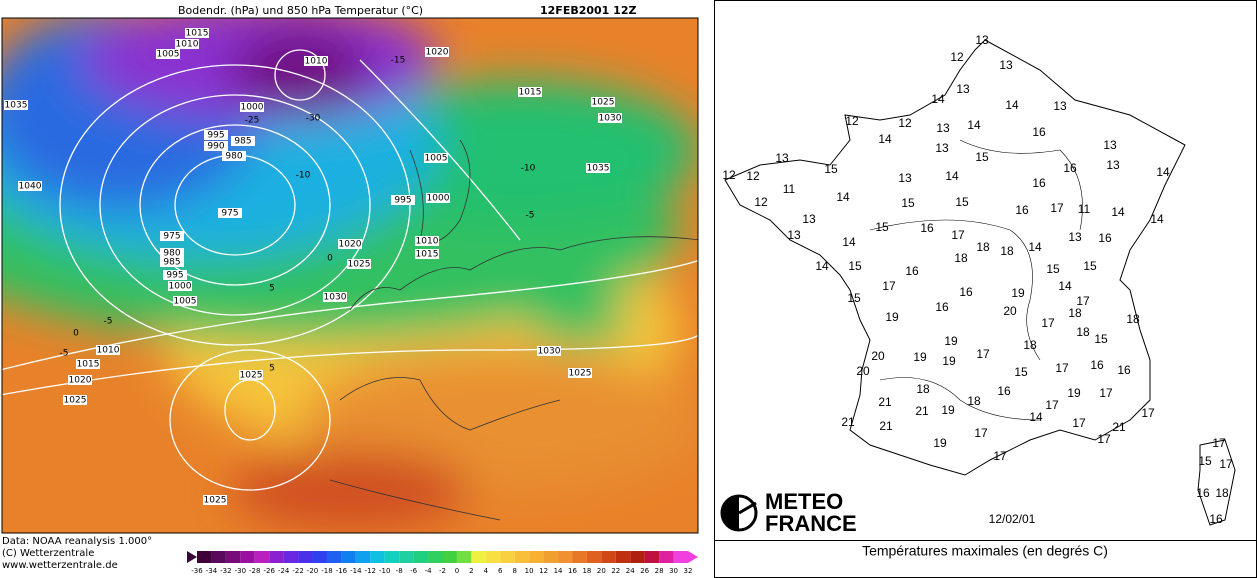 This screenshot has width=1257, height=578. What do you see at coordinates (269, 571) in the screenshot?
I see `colorbar-tick-label: -26` at bounding box center [269, 571].